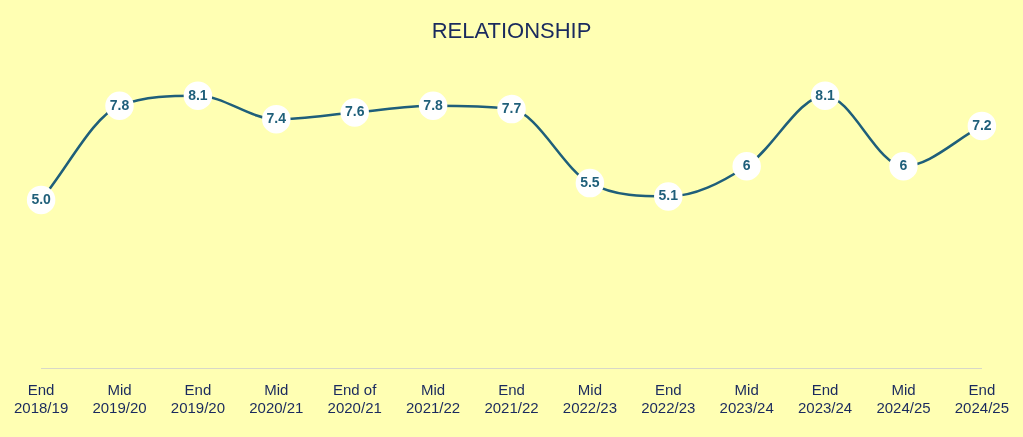 This screenshot has width=1023, height=437. I want to click on x-tick-label: End 2022/23, so click(668, 399).